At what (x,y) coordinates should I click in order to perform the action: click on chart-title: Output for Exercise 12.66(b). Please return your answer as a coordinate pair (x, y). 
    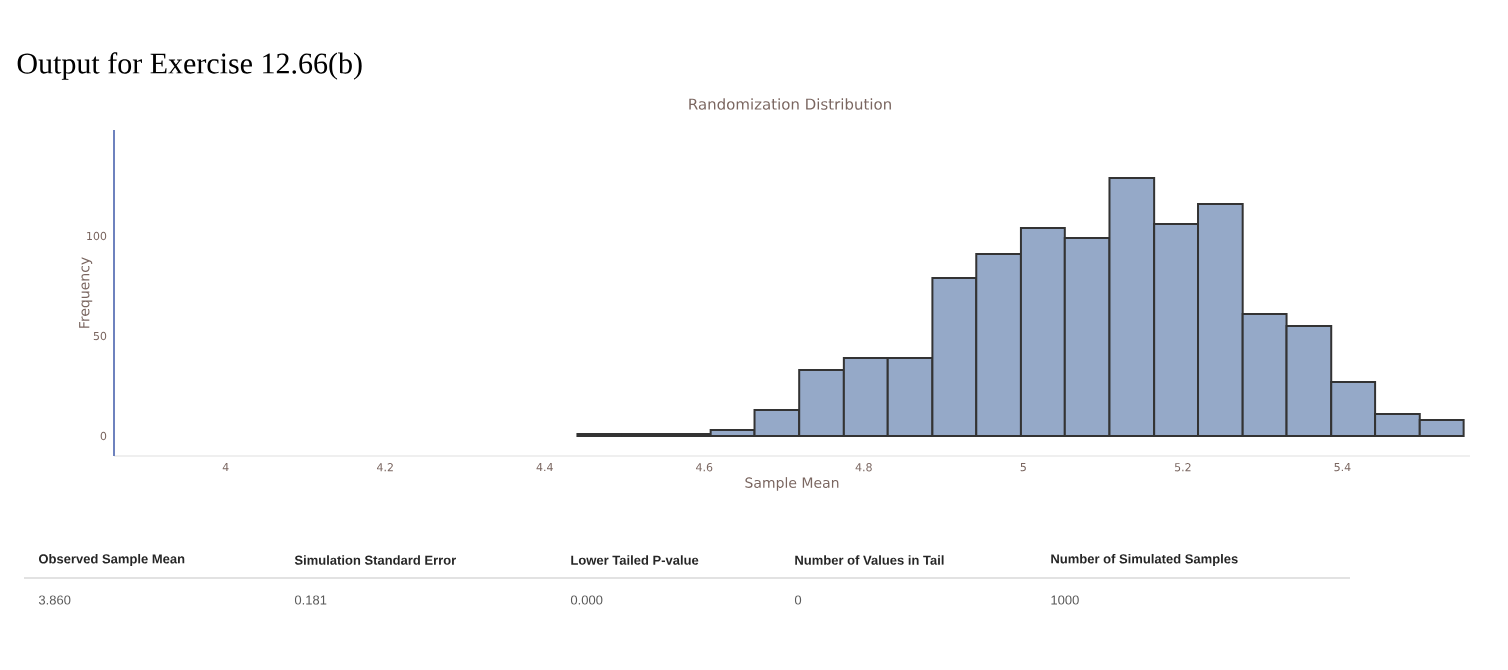
    Looking at the image, I should click on (189, 66).